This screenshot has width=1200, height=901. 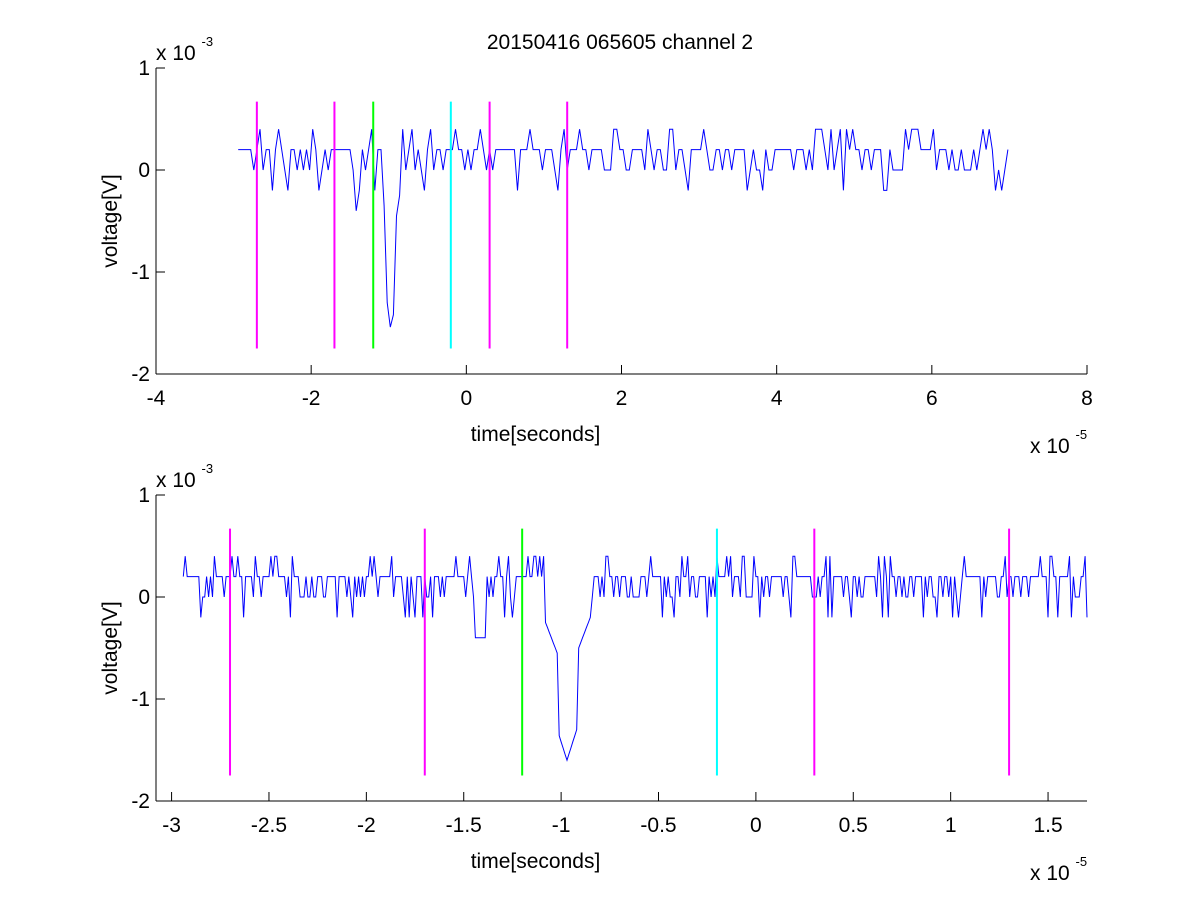 What do you see at coordinates (156, 398) in the screenshot?
I see `x-tick-label: -4` at bounding box center [156, 398].